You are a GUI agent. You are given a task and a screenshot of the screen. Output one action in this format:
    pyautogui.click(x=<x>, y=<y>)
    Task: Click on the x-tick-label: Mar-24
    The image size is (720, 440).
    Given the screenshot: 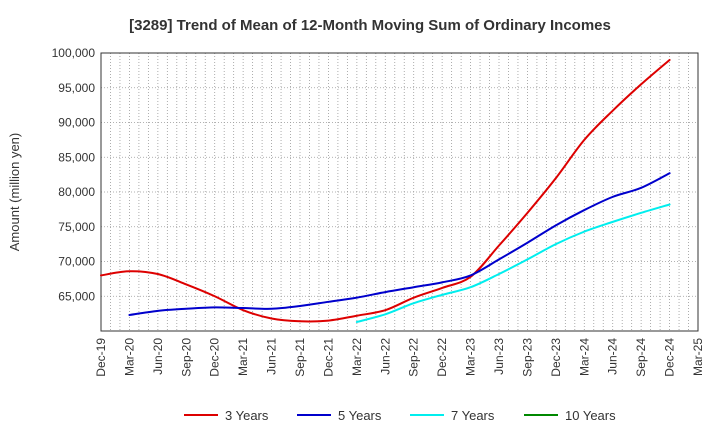 What is the action you would take?
    pyautogui.click(x=584, y=357)
    